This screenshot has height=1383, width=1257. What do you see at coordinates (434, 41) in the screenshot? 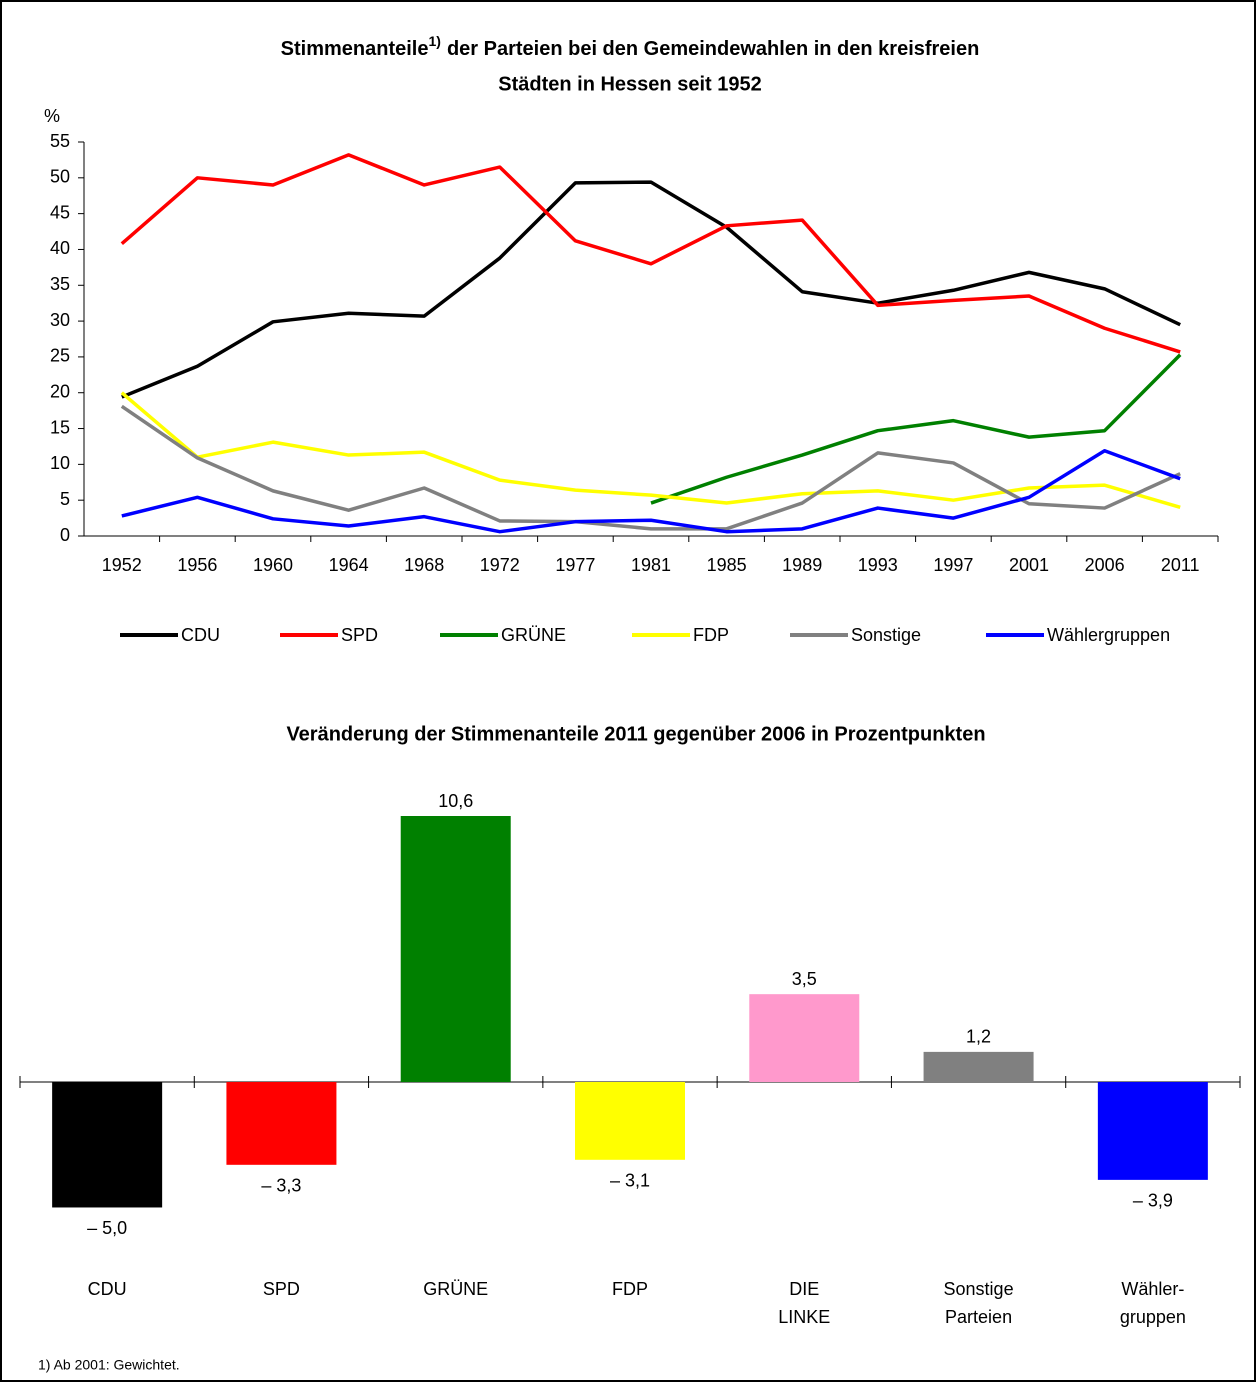
I see `title-note: 1)` at bounding box center [434, 41].